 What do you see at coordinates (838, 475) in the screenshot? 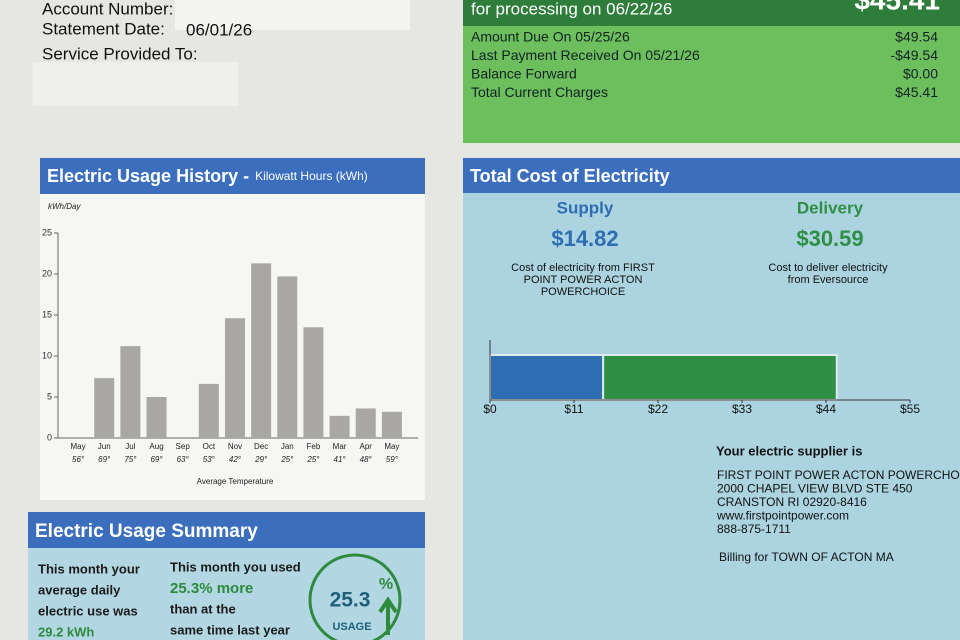
I see `supplier-line: FIRST POINT POWER ACTON POWERCHOICE` at bounding box center [838, 475].